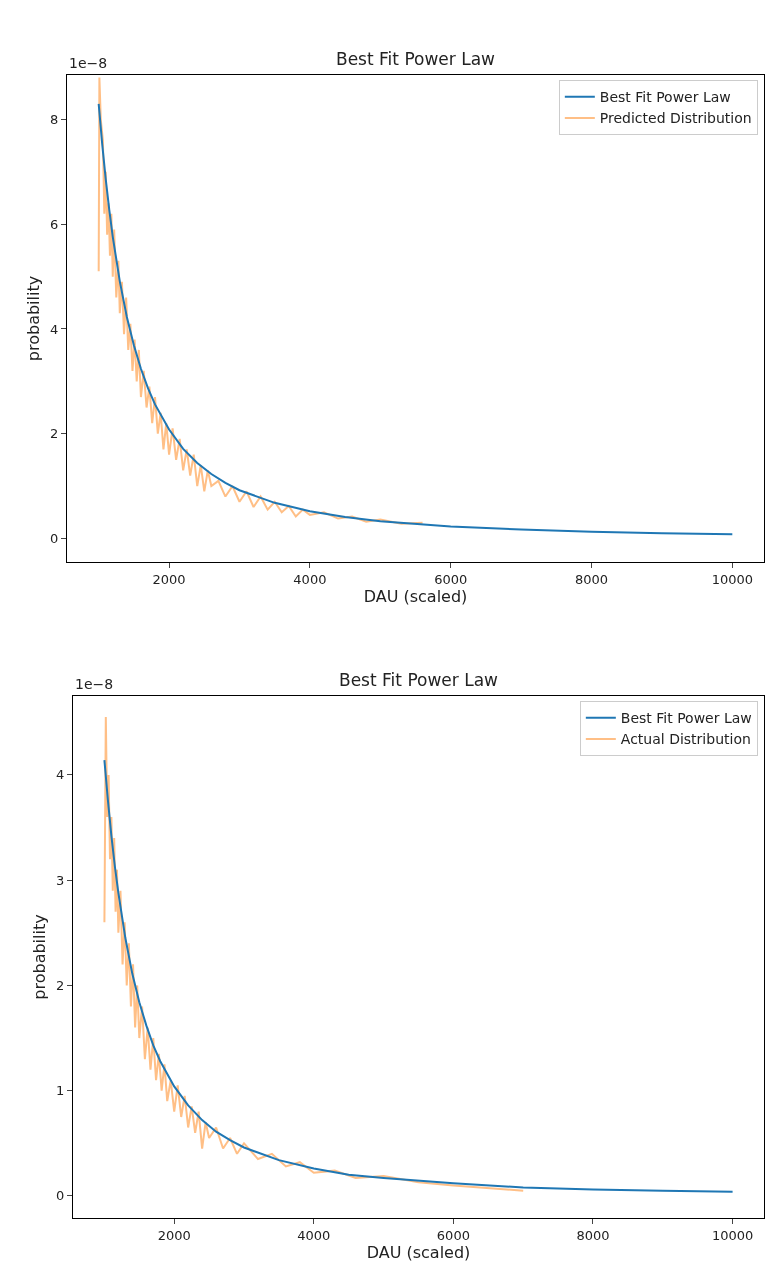 The width and height of the screenshot is (771, 1285). Describe the element at coordinates (260, 300) in the screenshot. I see `line-series` at that location.